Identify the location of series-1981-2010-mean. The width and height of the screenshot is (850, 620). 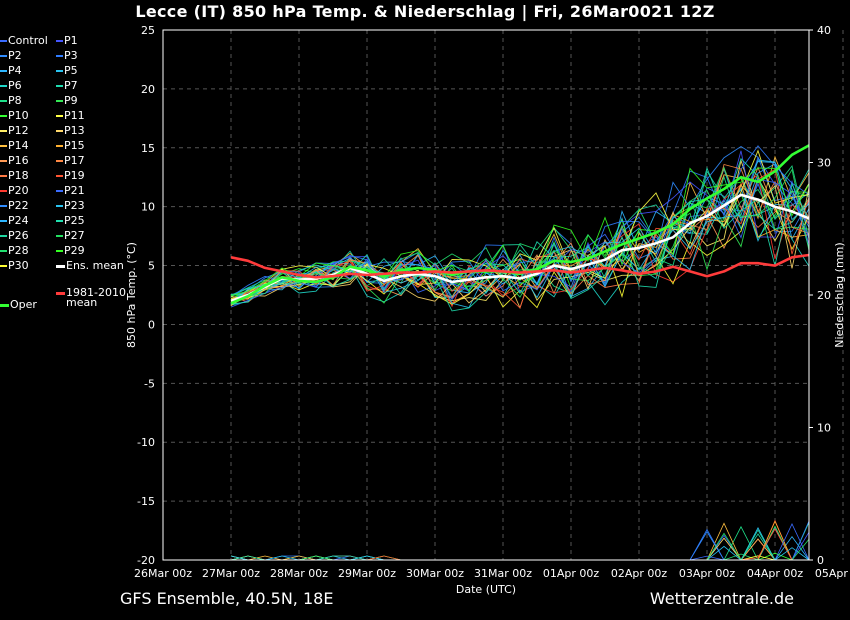
(520, 266).